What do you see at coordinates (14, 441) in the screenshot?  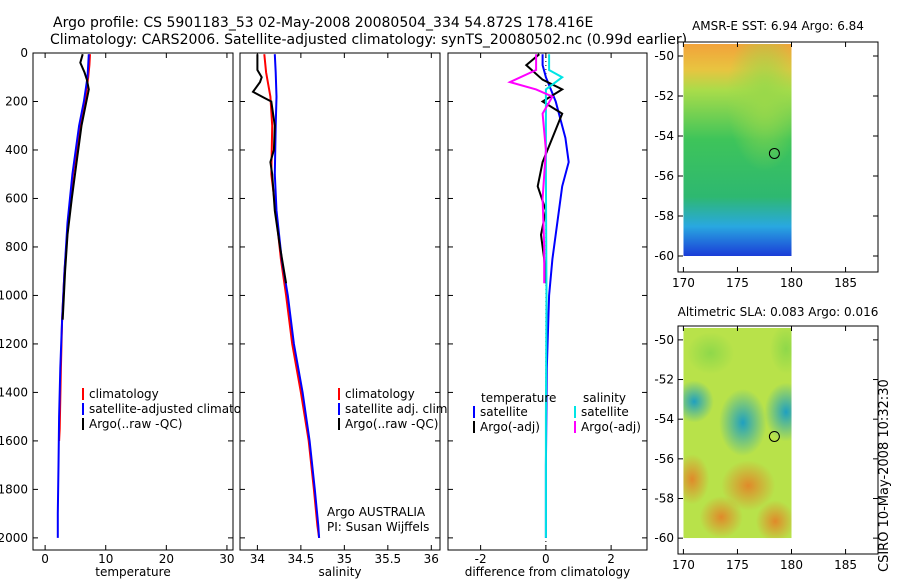 I see `pressure-tick-label: 1600` at bounding box center [14, 441].